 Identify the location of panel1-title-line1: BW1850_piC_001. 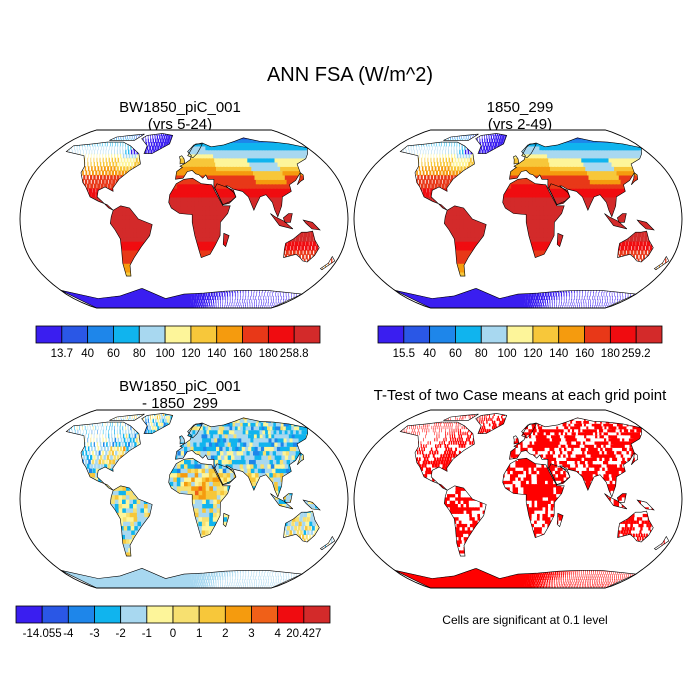
(180, 107).